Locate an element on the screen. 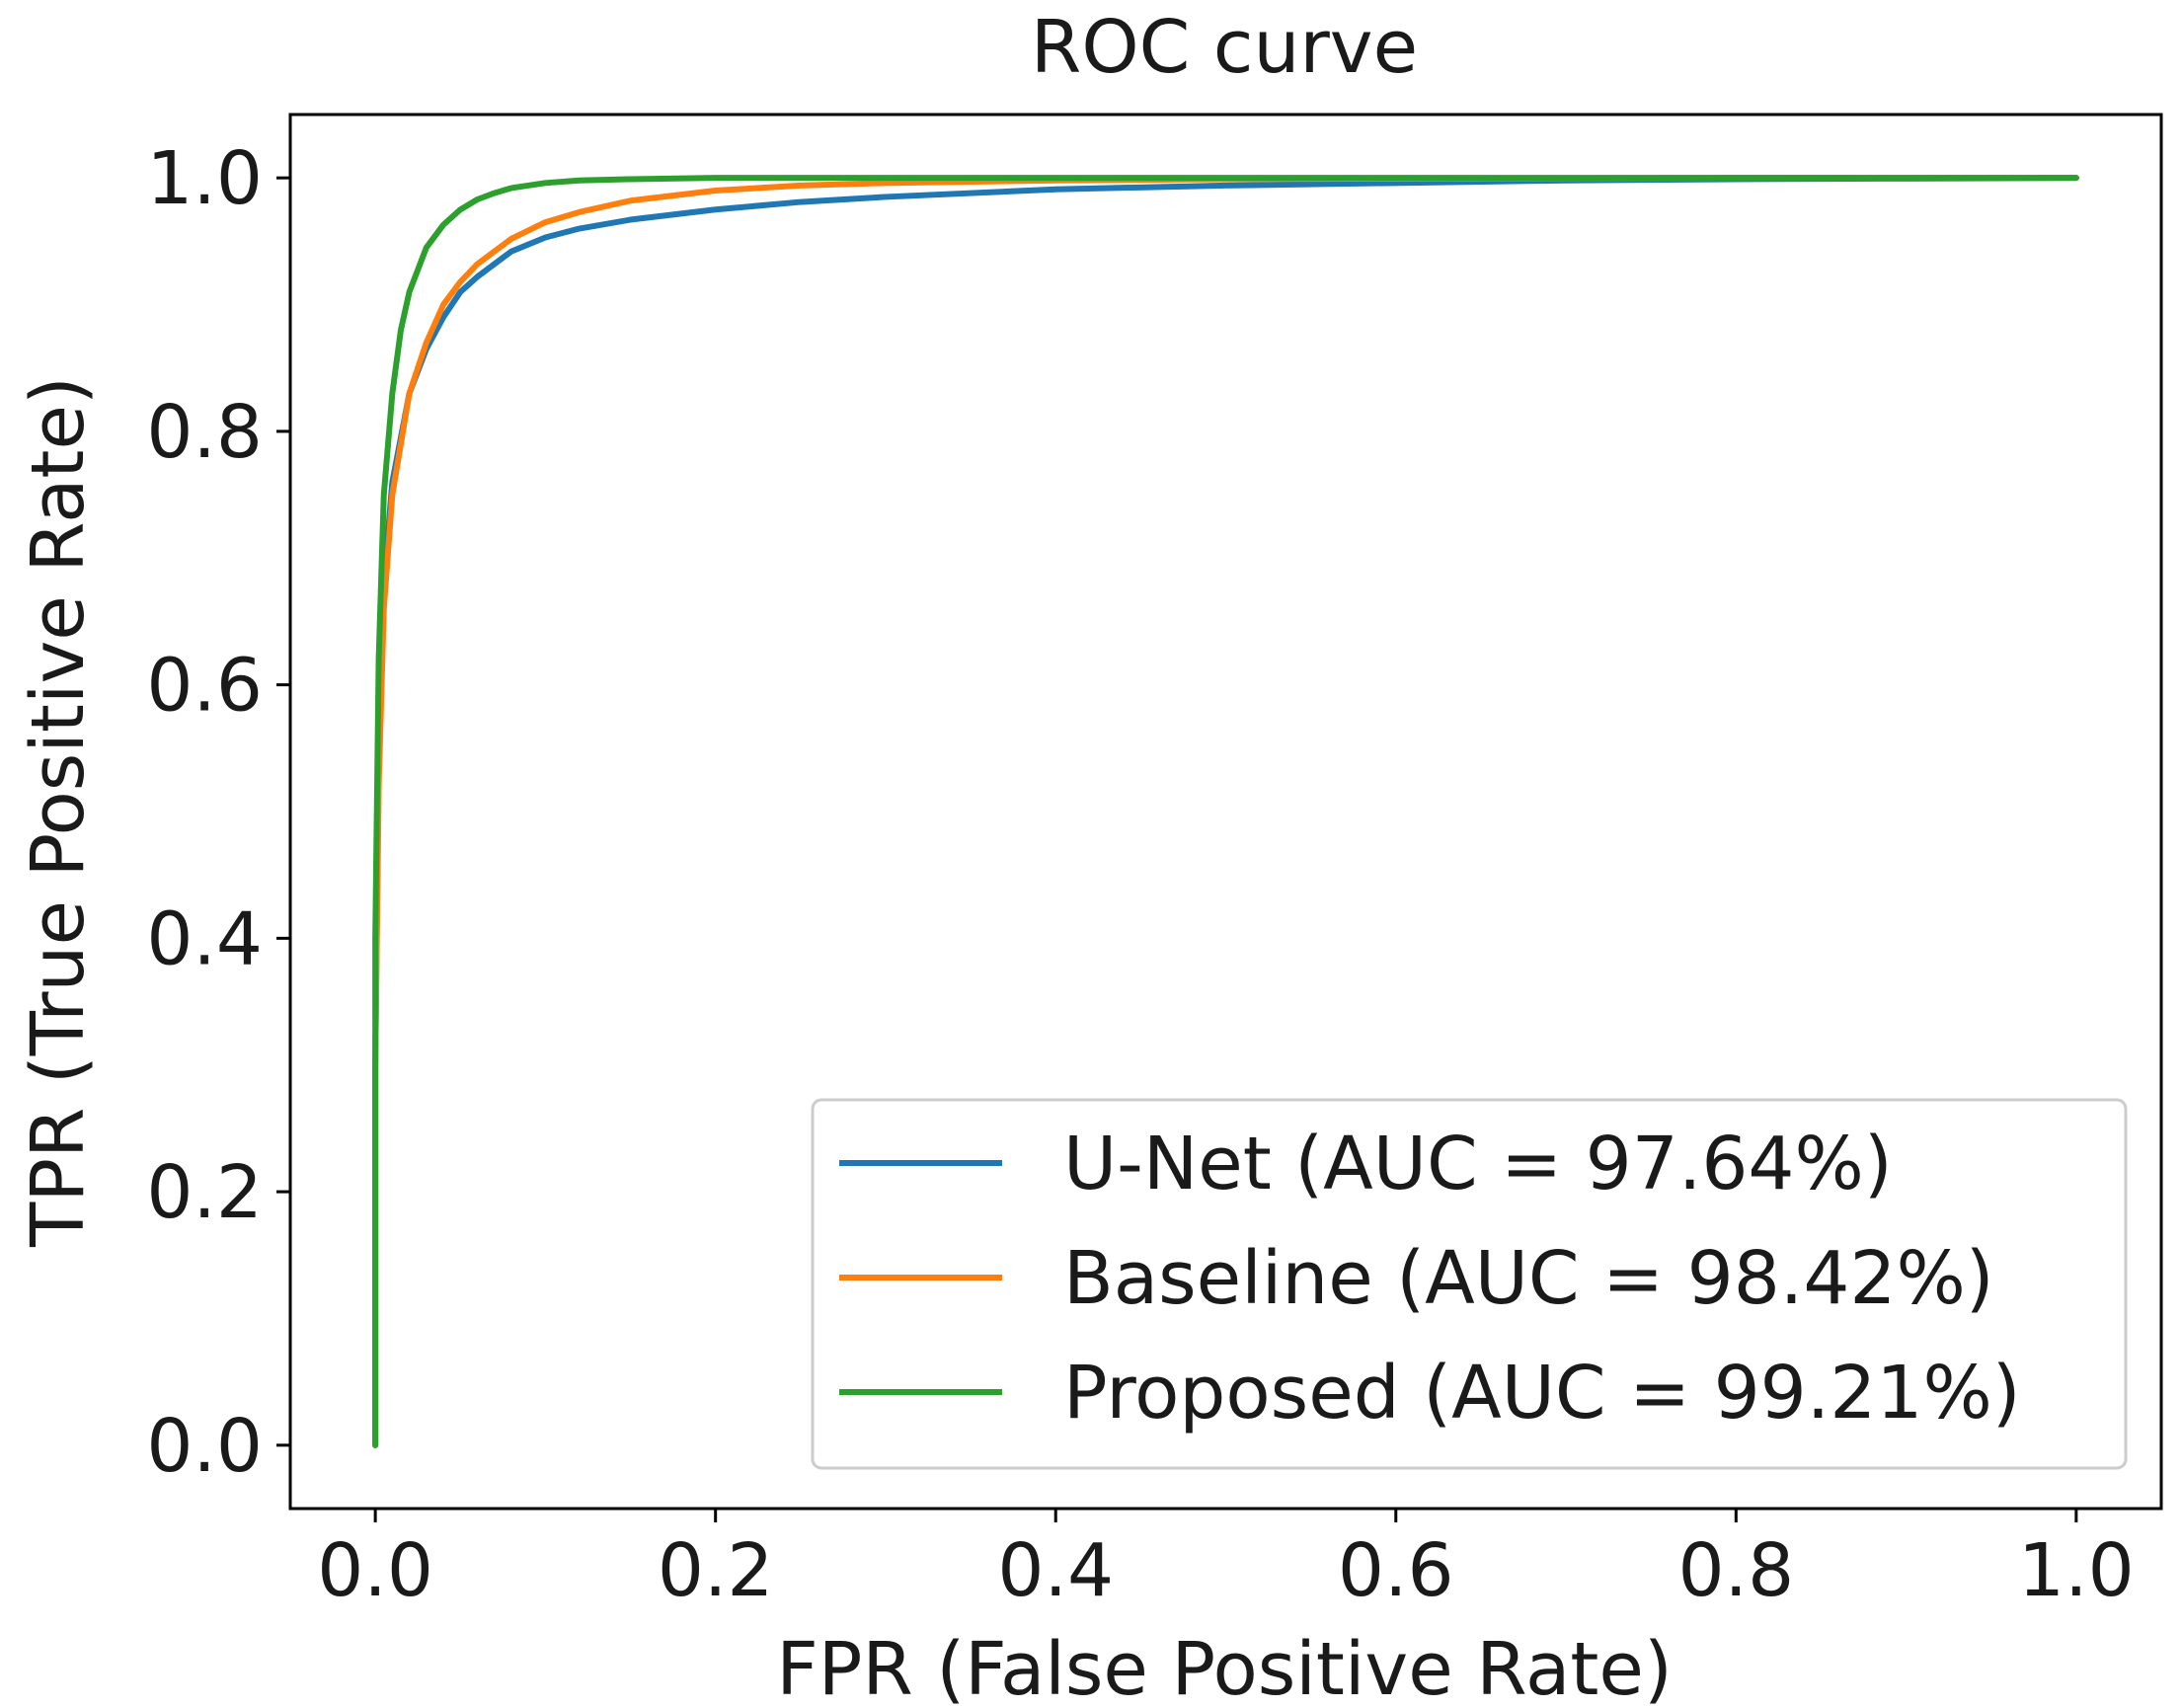 The image size is (2181, 1708). legend-box is located at coordinates (1469, 1284).